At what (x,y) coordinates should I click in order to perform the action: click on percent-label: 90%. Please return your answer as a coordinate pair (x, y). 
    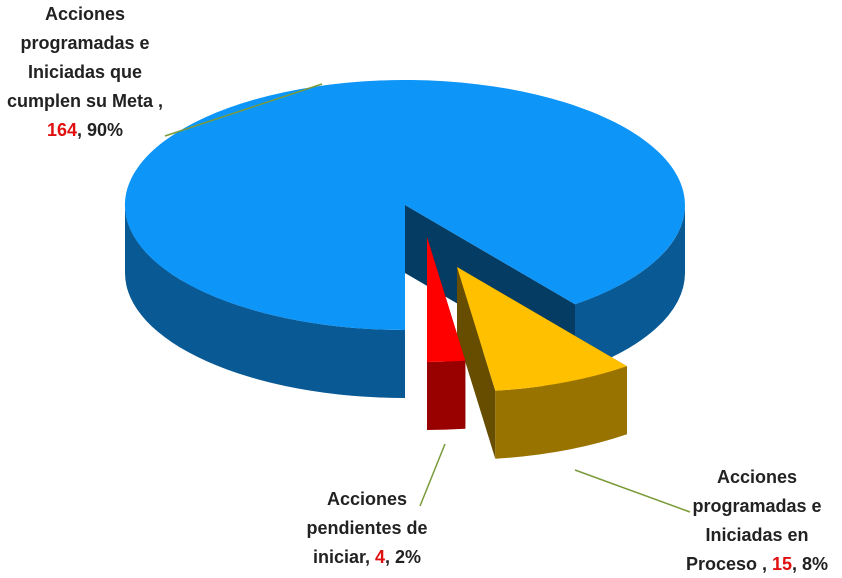
    Looking at the image, I should click on (105, 130).